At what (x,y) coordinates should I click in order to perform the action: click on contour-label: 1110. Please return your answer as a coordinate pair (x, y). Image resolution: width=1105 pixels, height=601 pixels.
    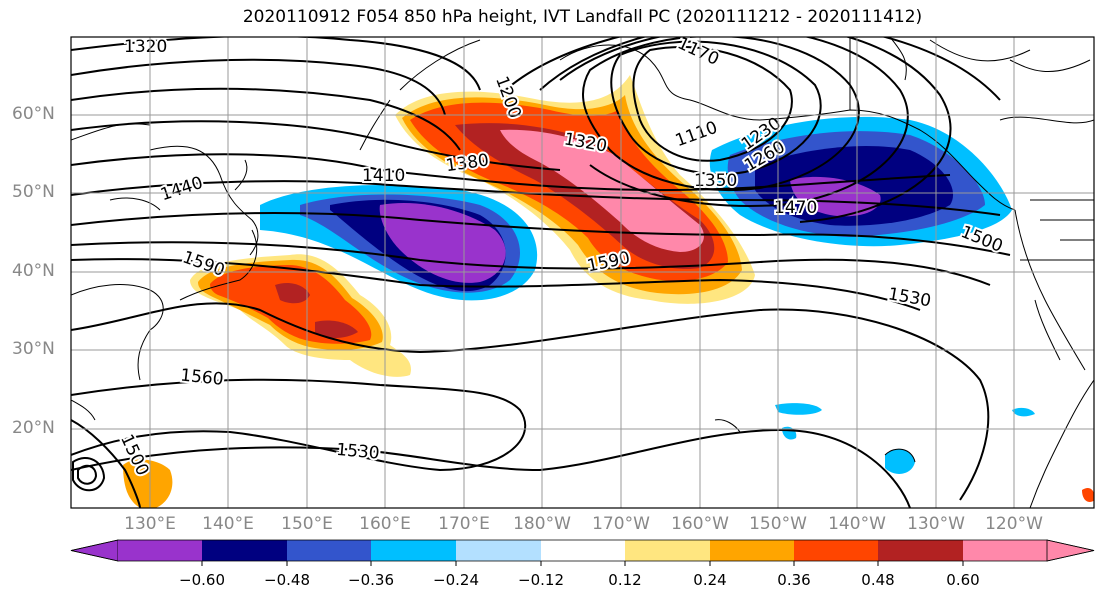
    Looking at the image, I should click on (696, 135).